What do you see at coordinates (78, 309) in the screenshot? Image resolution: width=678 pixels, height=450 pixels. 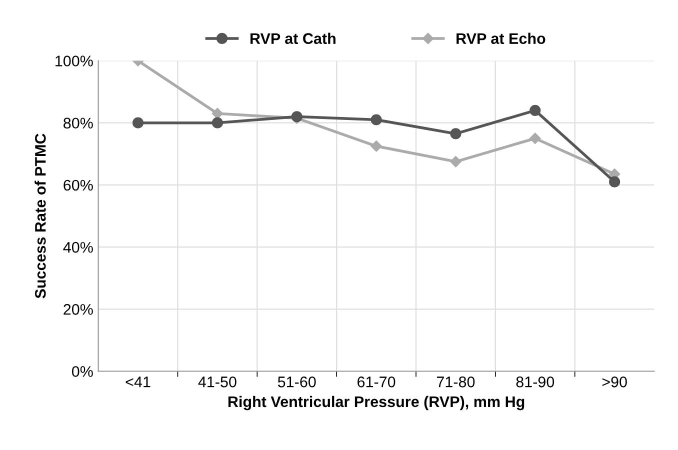 I see `y-tick-label: 20%` at bounding box center [78, 309].